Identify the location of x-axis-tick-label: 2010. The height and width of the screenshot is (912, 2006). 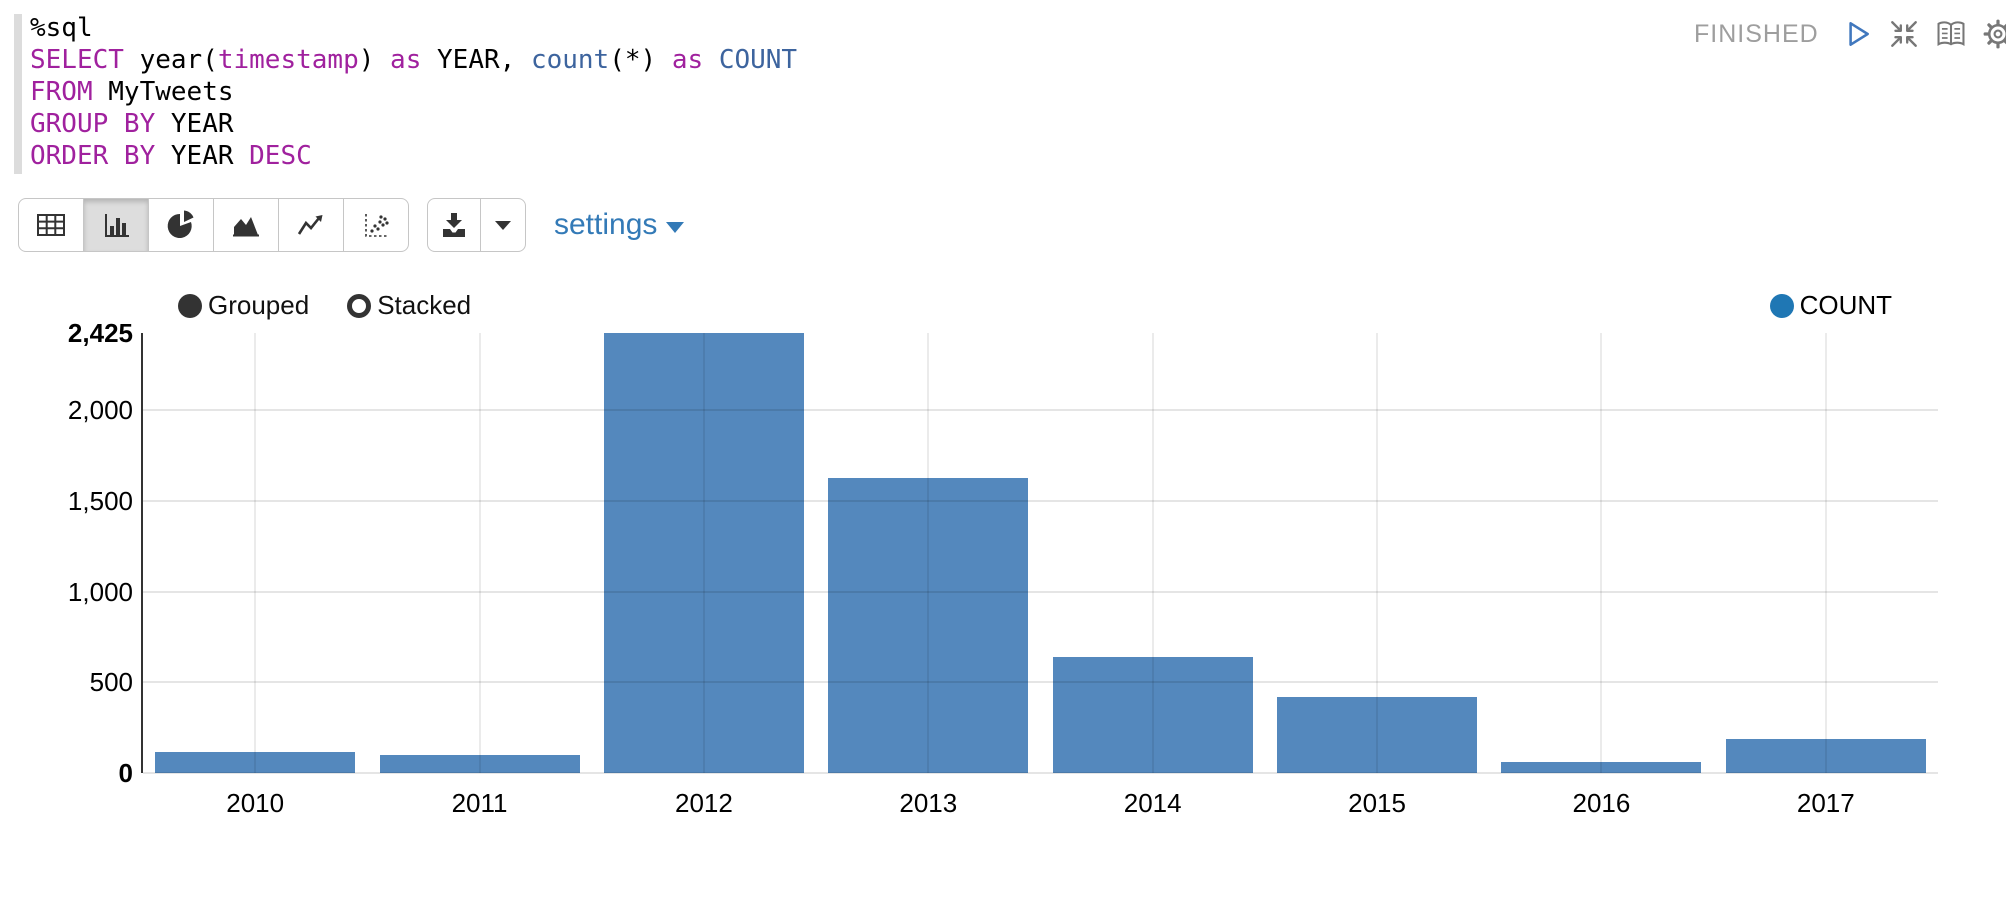
(255, 803).